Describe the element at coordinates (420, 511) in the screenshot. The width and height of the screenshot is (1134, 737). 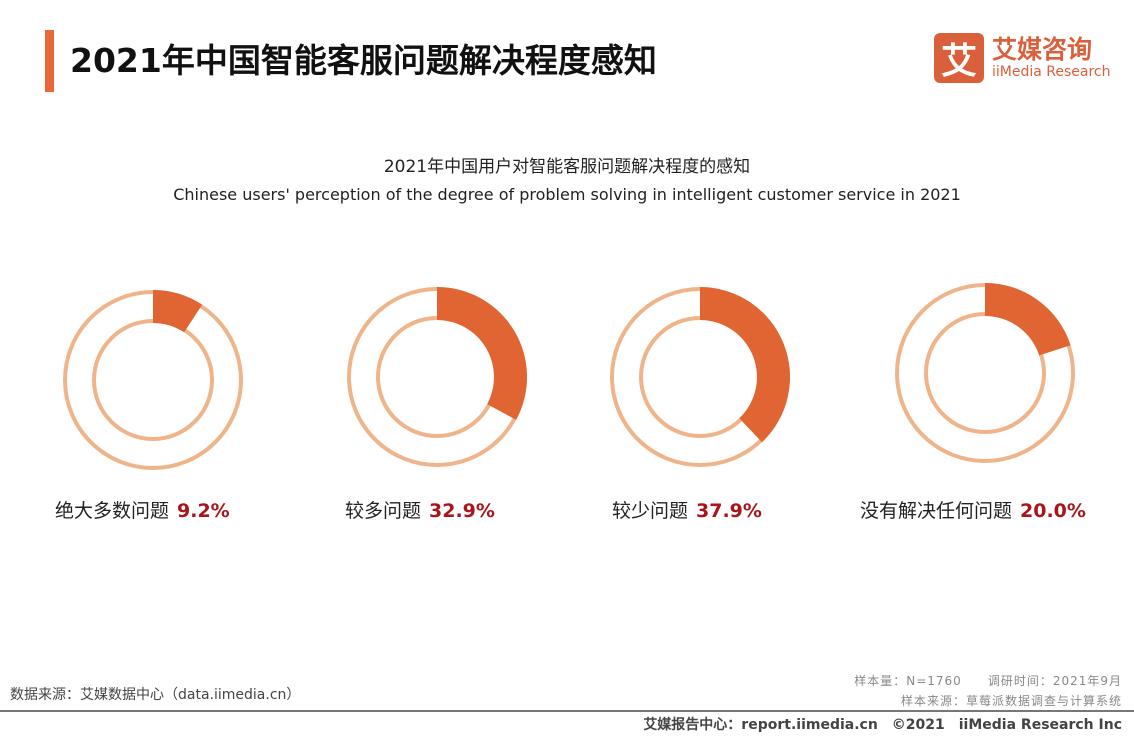
I see `label-1: 较多问题 32.9%` at that location.